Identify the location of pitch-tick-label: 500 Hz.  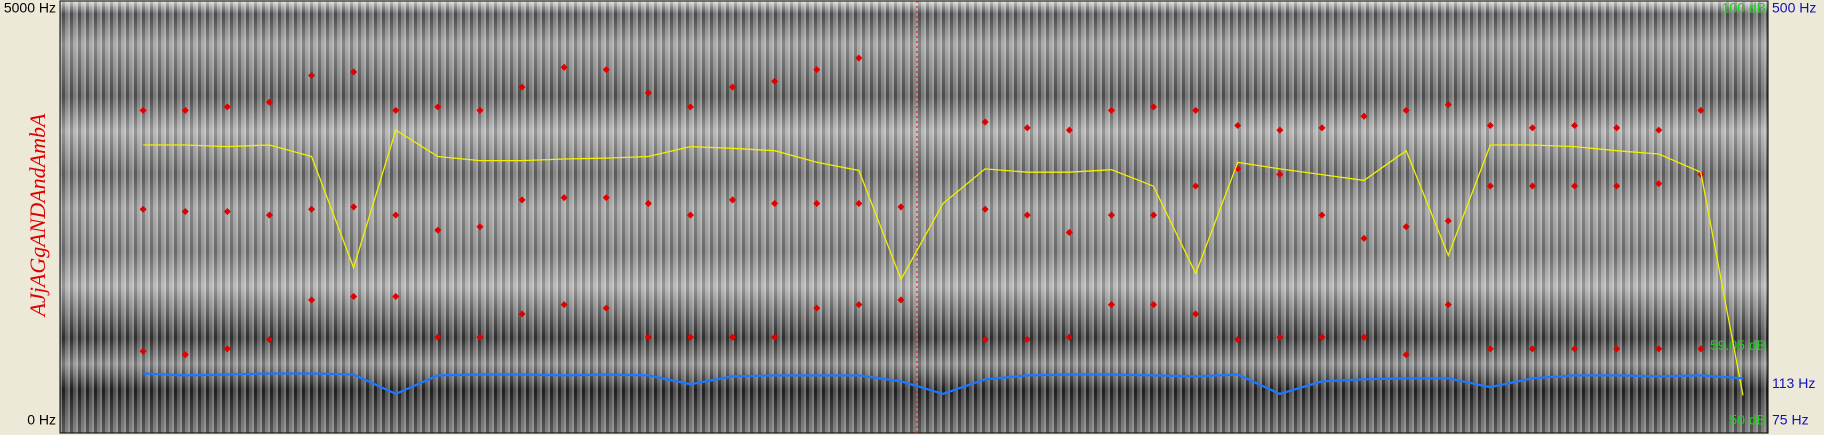
(1794, 8).